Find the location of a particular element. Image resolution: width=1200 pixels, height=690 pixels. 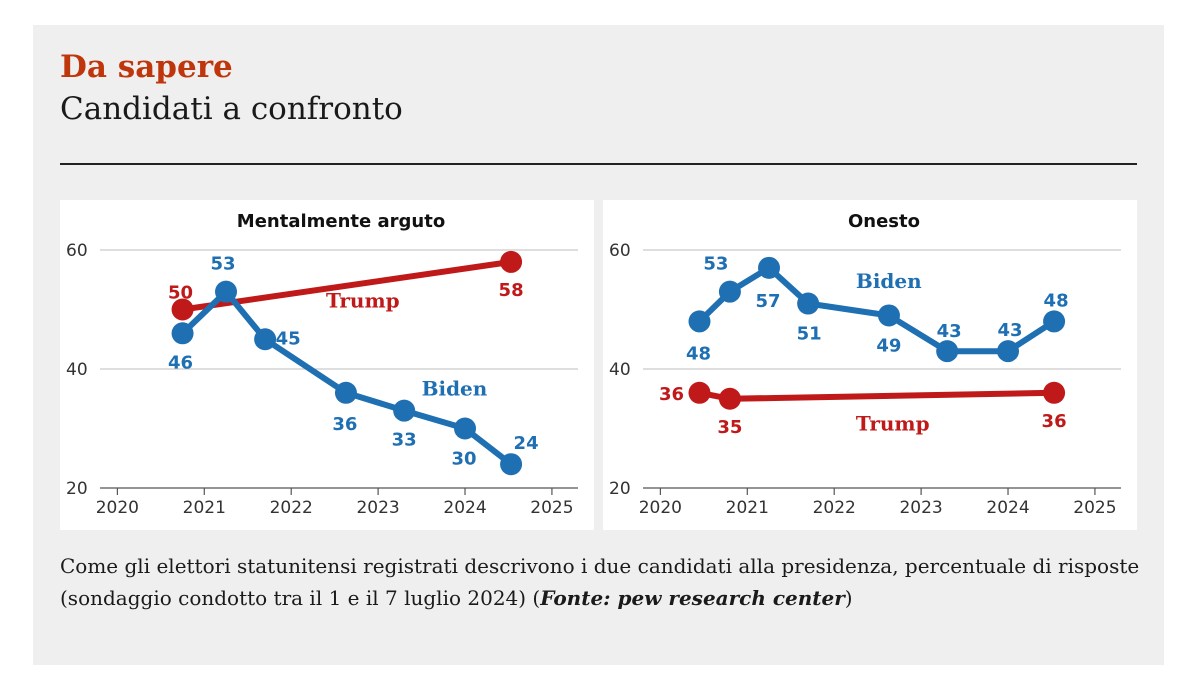

data-label-trump: 58 is located at coordinates (511, 290).